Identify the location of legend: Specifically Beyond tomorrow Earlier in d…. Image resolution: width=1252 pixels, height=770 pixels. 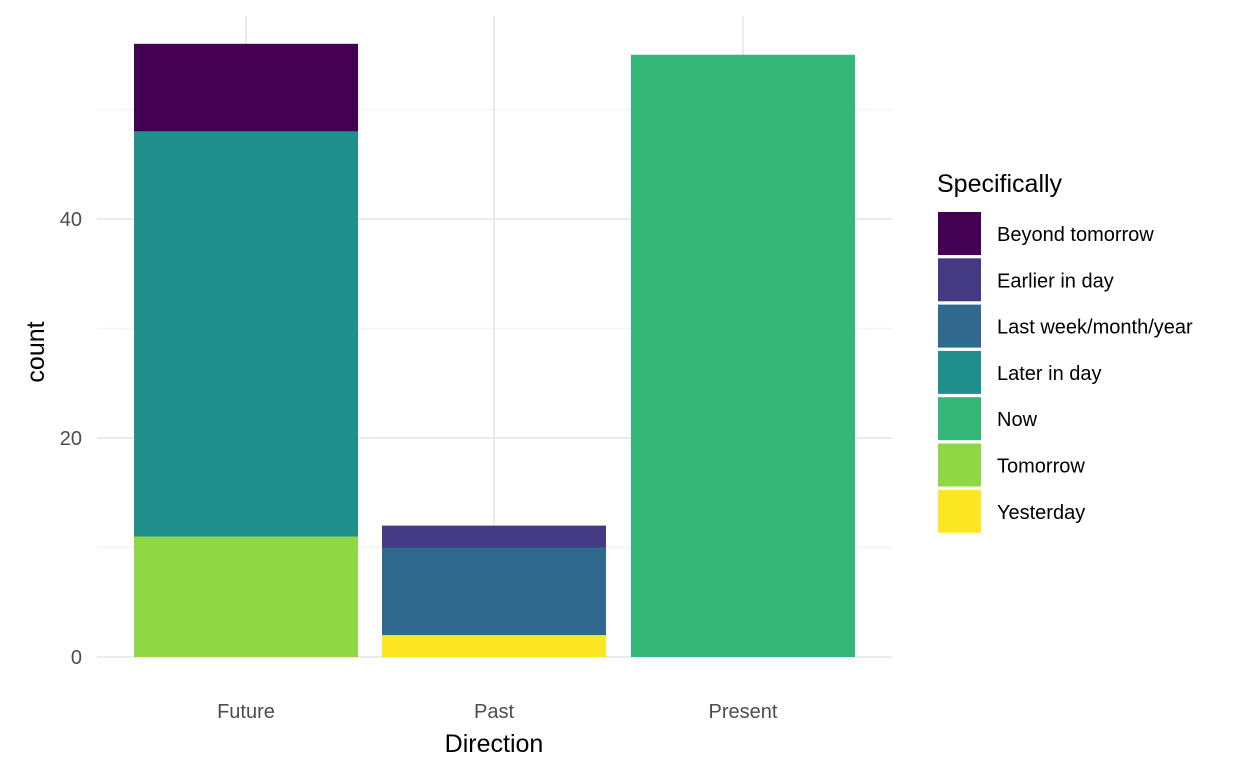
(1065, 351).